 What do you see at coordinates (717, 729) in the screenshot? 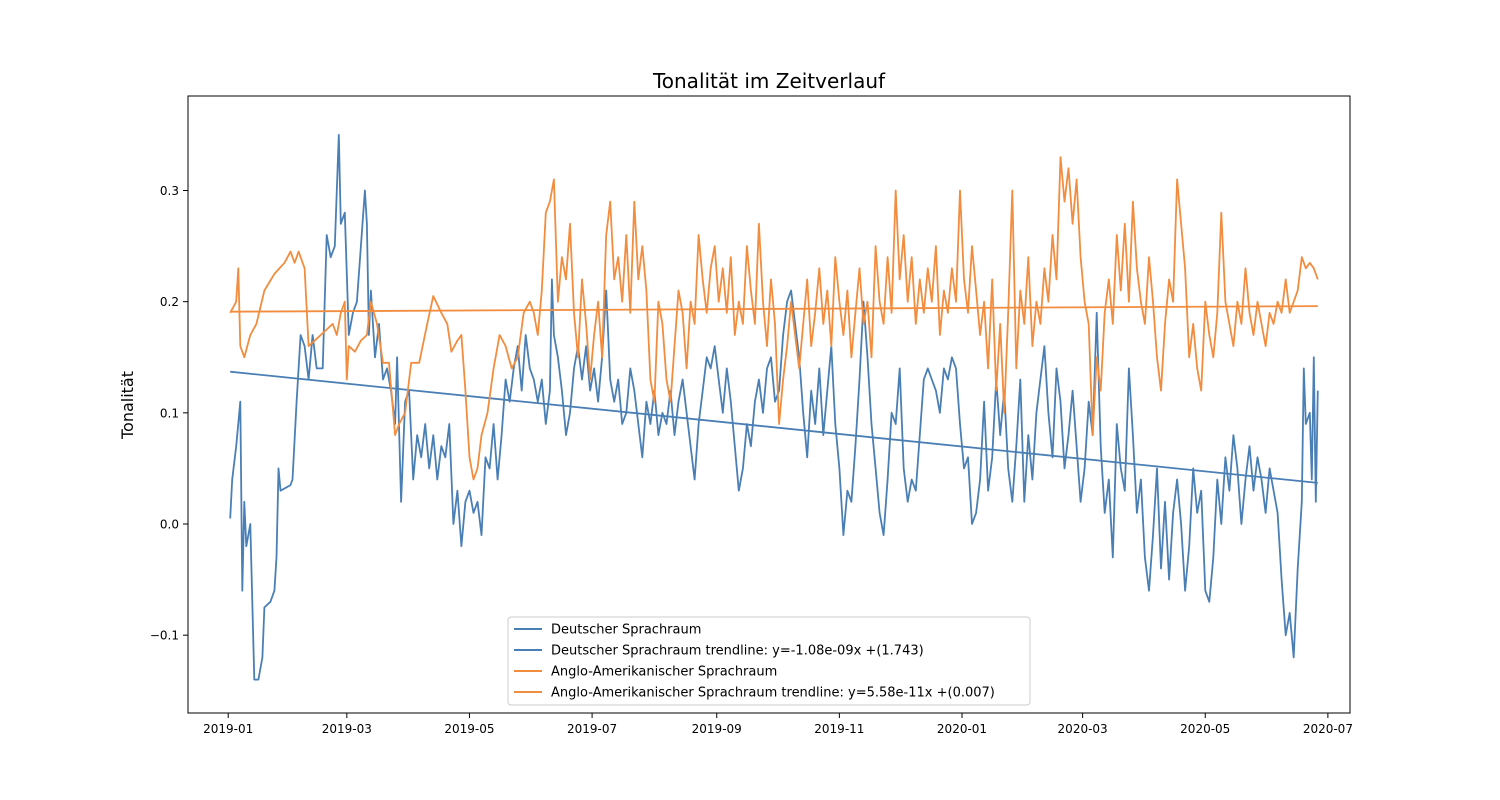
I see `x-tick-label: 2019-09` at bounding box center [717, 729].